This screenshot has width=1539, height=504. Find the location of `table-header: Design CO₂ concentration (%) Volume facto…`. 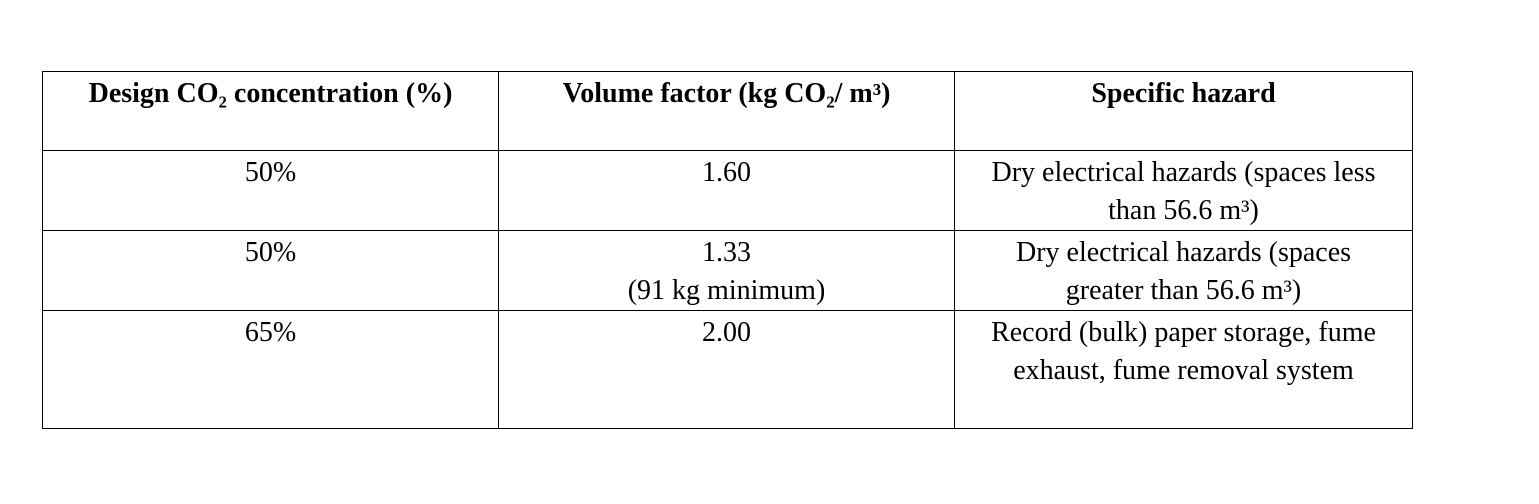

table-header: Design CO₂ concentration (%) Volume facto… is located at coordinates (727, 111).